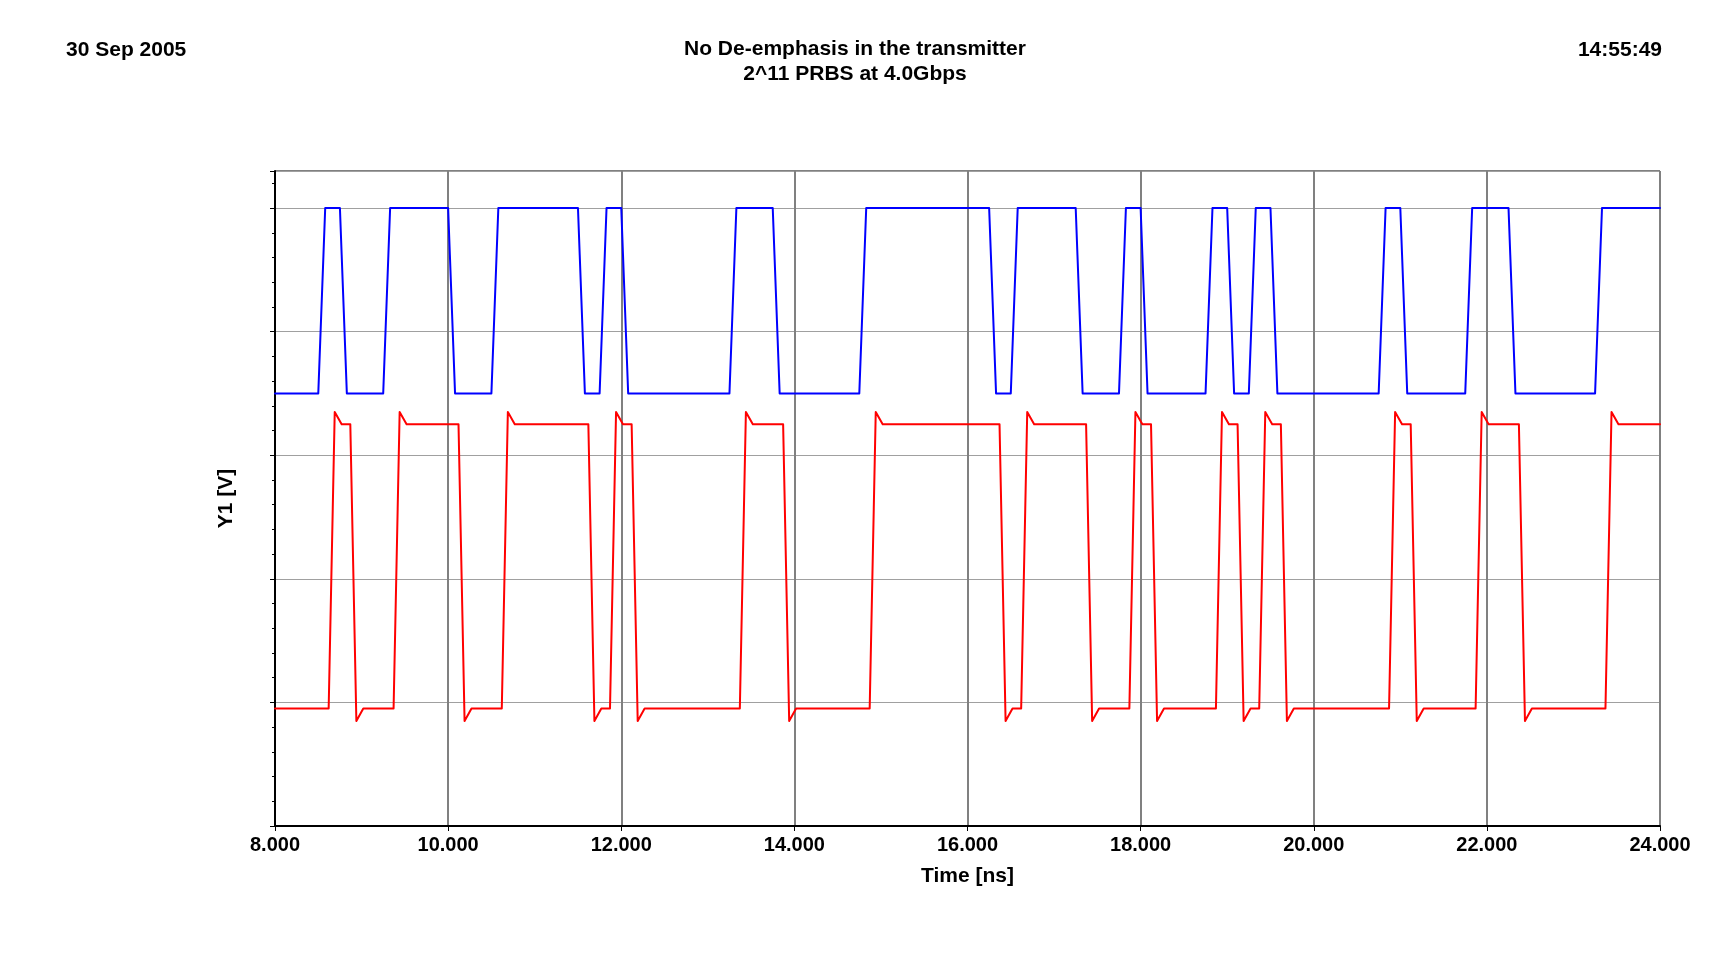  I want to click on x-tick-label: 12.000, so click(621, 844).